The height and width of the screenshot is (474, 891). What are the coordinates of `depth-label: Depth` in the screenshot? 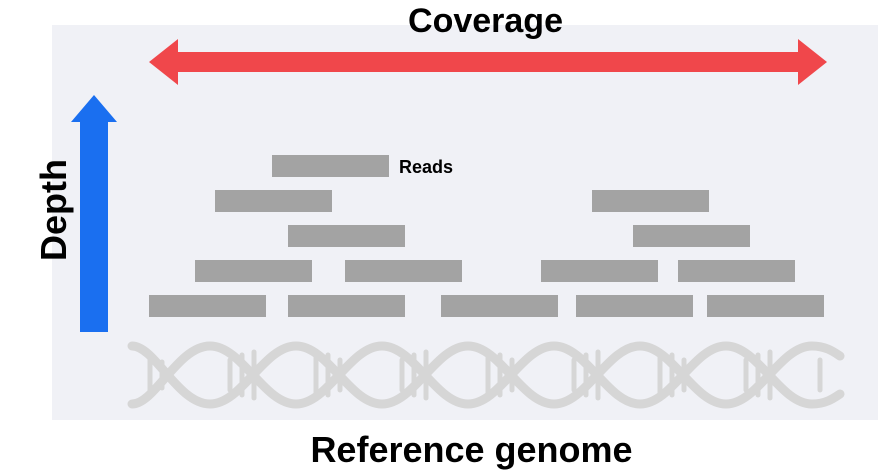 It's located at (53, 210).